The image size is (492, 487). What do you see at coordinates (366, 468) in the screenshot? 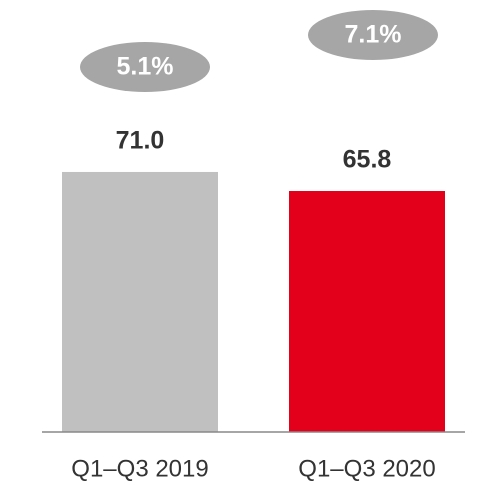
I see `x-tick-label: Q1–Q3 2020` at bounding box center [366, 468].